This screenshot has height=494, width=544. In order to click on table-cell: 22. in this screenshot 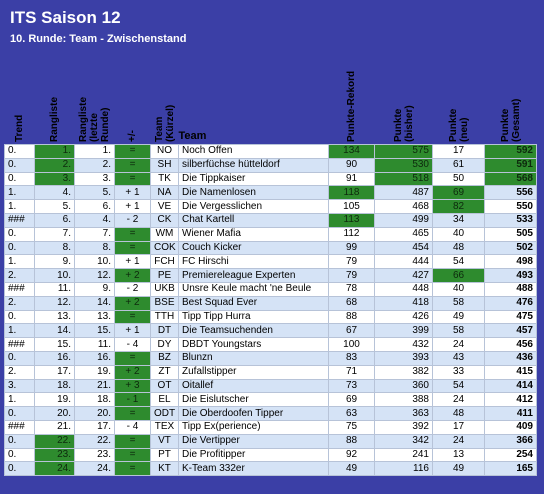, I will do `click(54, 441)`.